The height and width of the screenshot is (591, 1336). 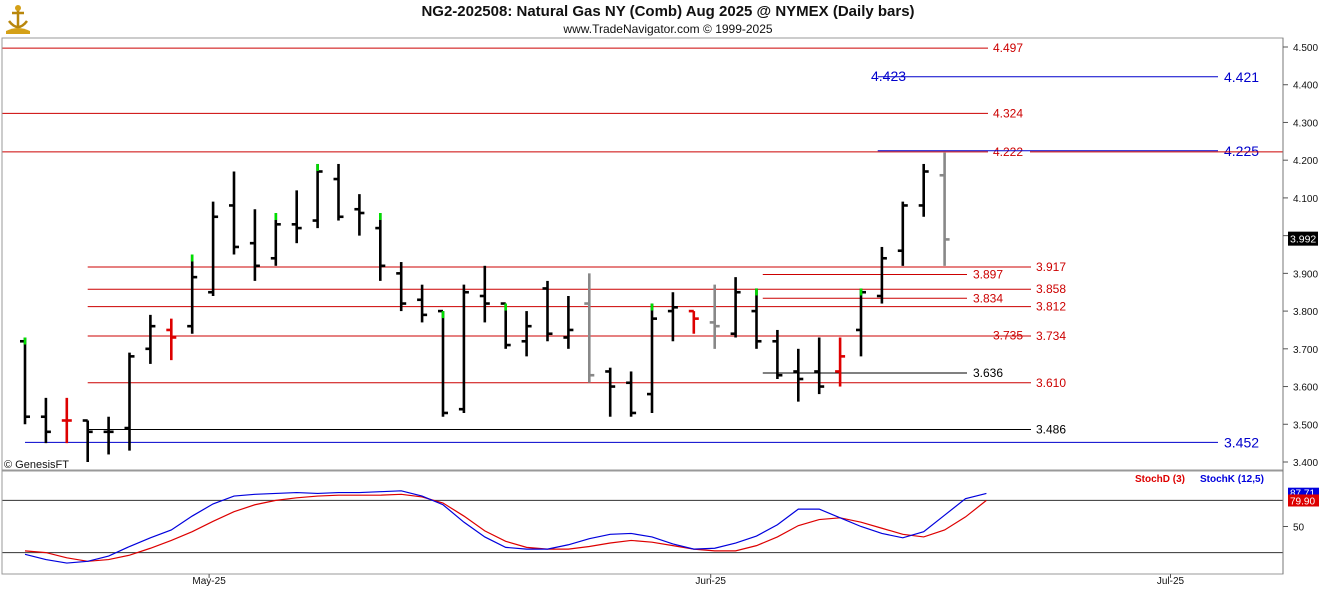 What do you see at coordinates (36, 465) in the screenshot?
I see `copyright-label: © GenesisFT` at bounding box center [36, 465].